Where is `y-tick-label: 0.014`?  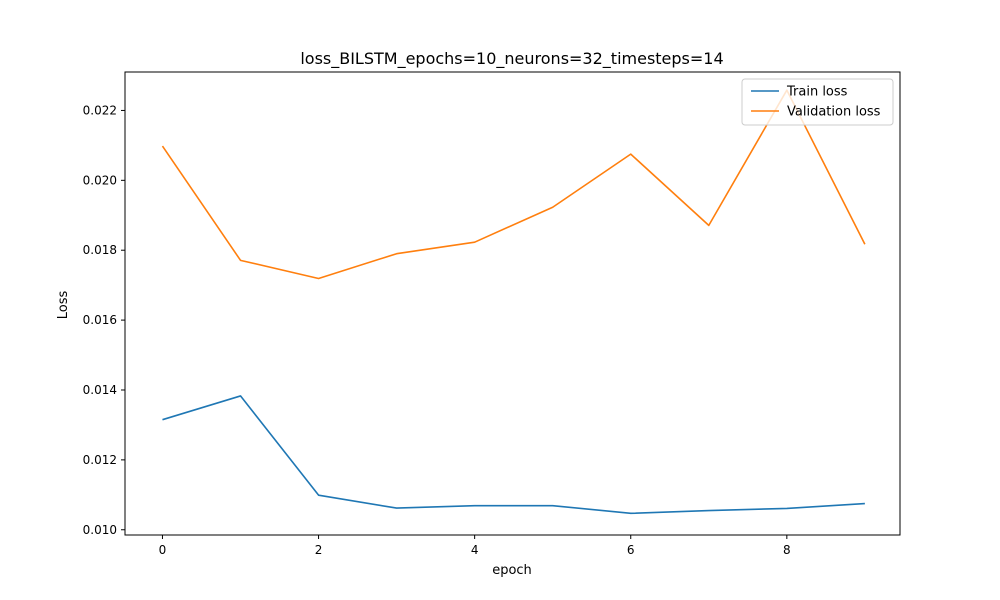
y-tick-label: 0.014 is located at coordinates (100, 390).